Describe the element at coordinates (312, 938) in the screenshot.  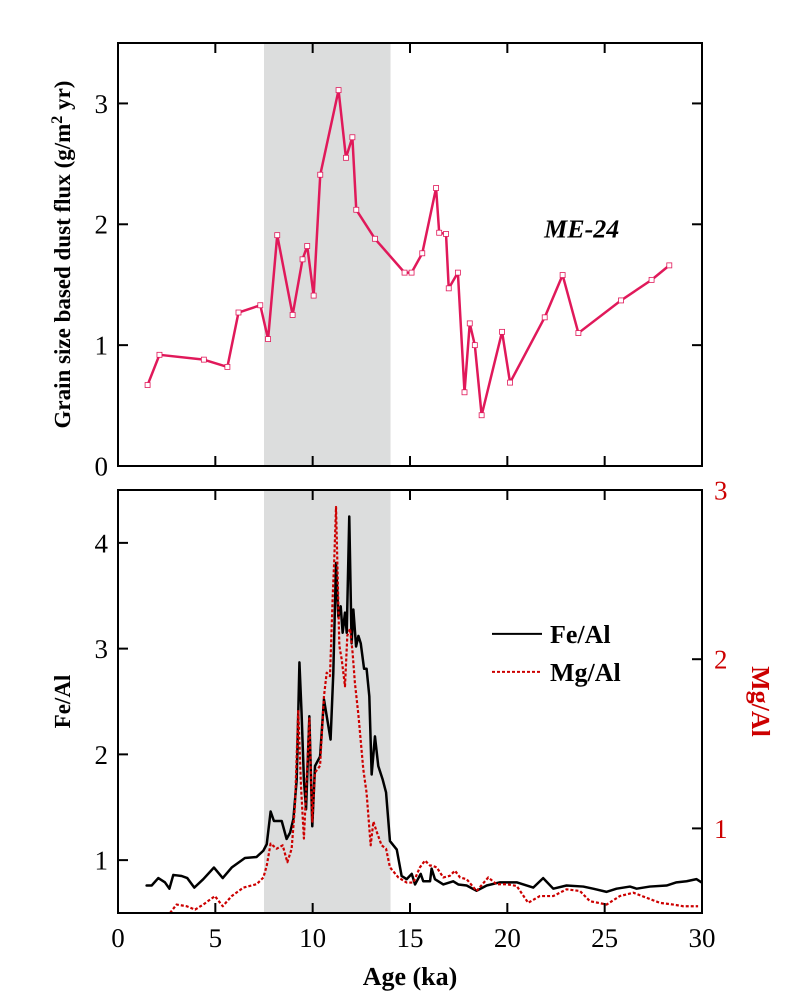
I see `x-tick-label: 10` at that location.